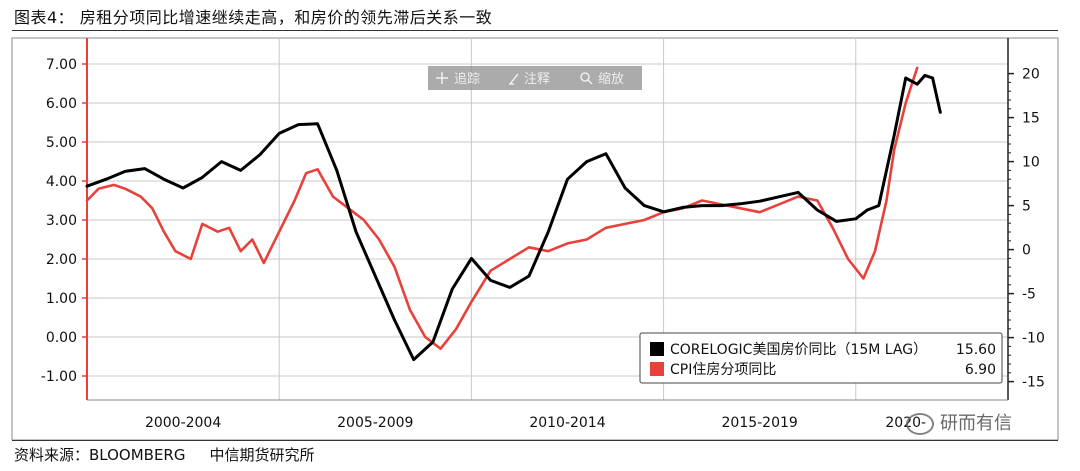 The height and width of the screenshot is (471, 1080). I want to click on x-tick-label: 2005-2009, so click(375, 423).